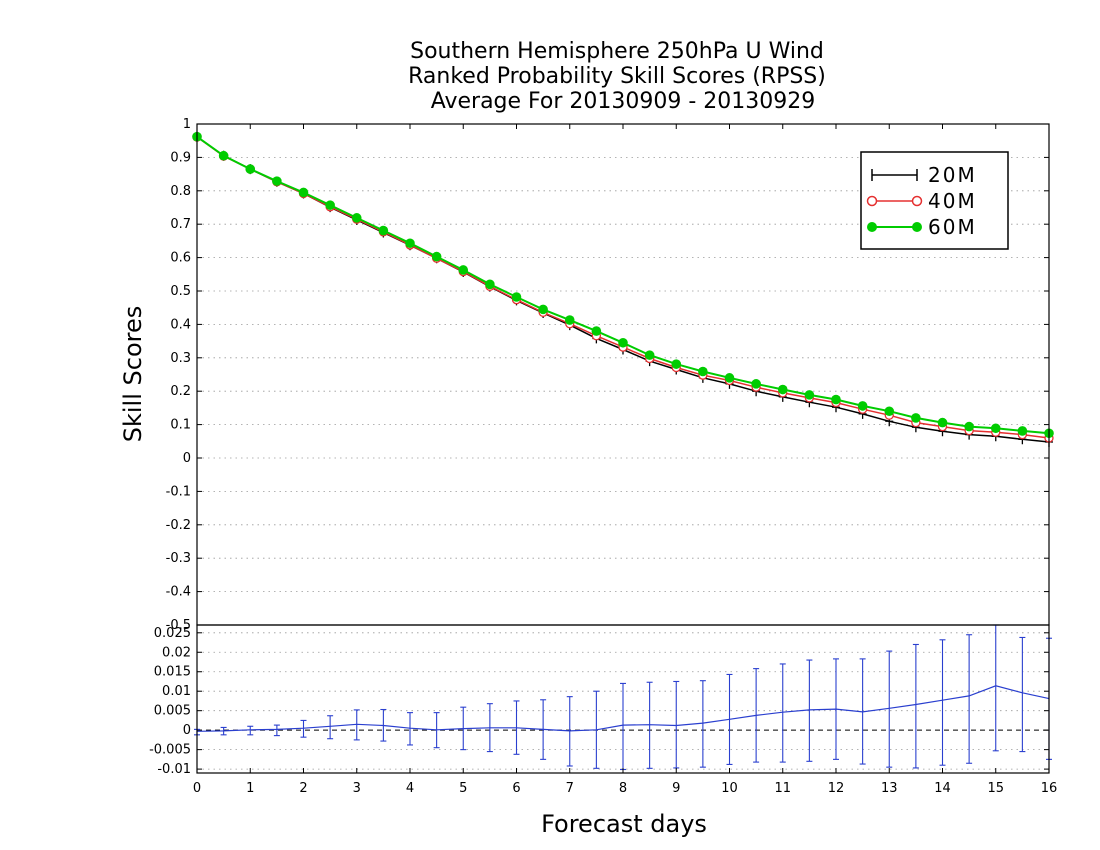 This screenshot has height=850, width=1100. I want to click on top-y-tick-label: -0.2, so click(178, 525).